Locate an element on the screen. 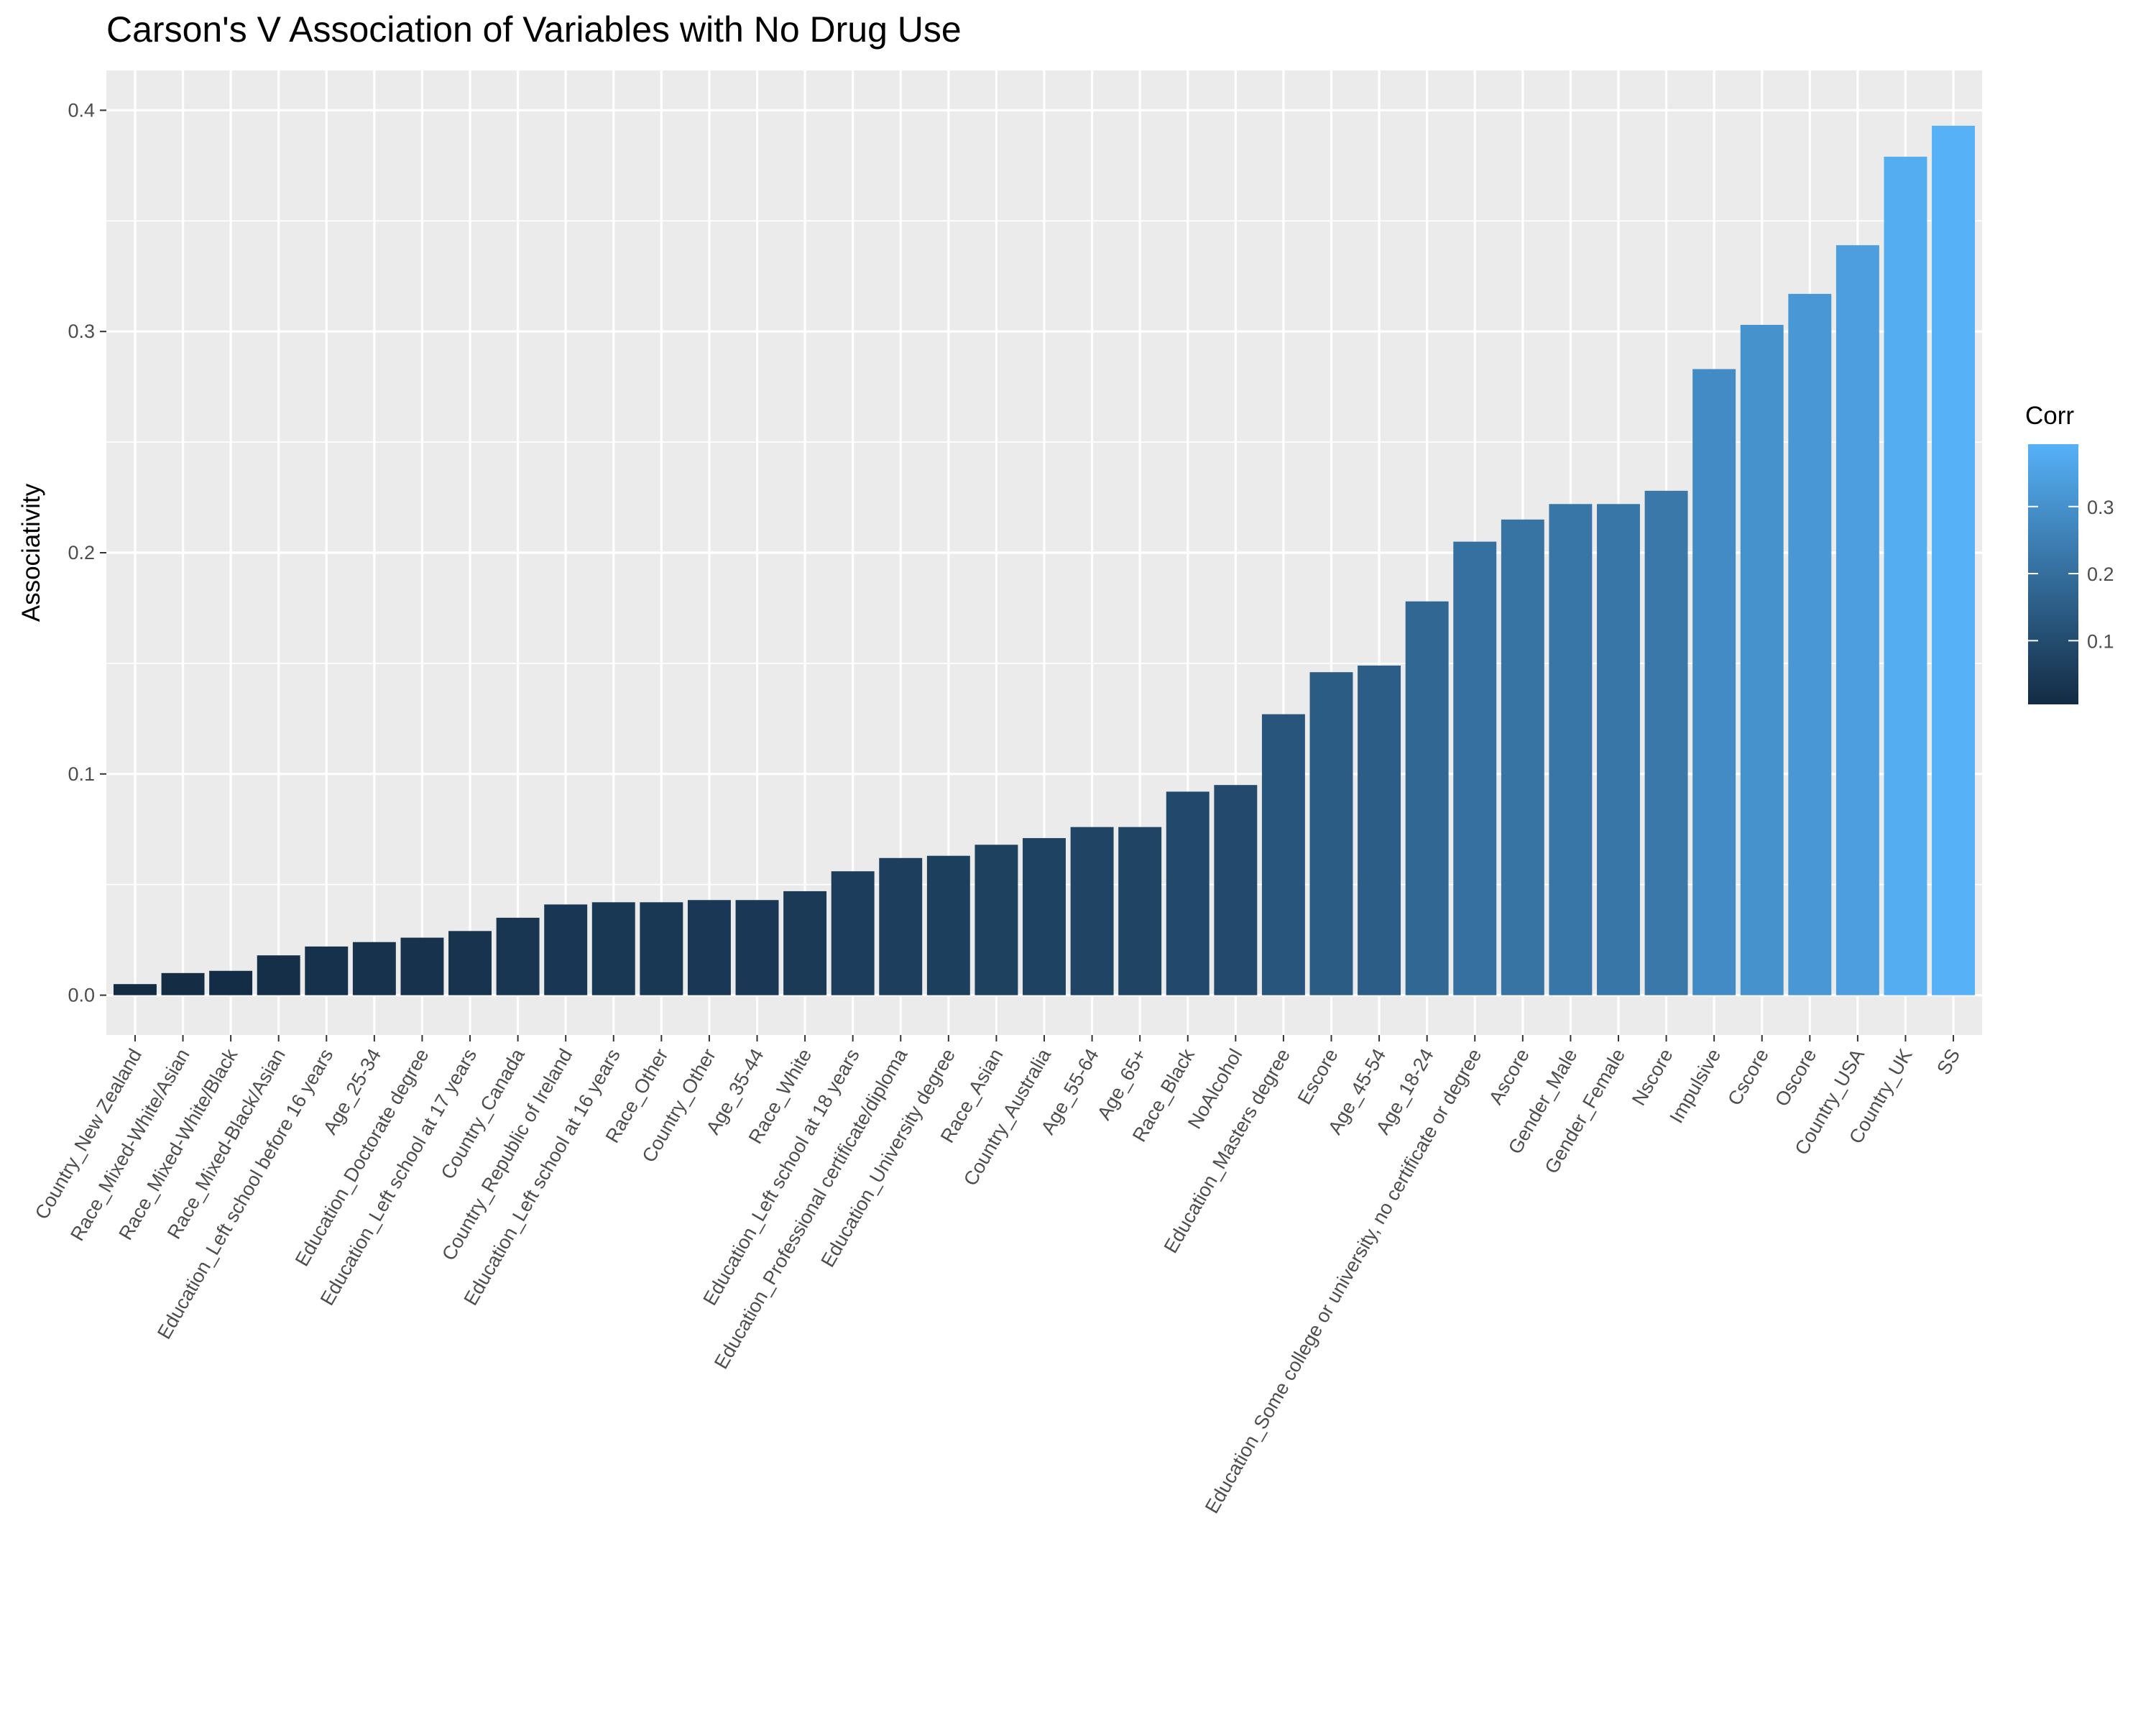 This screenshot has width=2156, height=1725. y-tick-label: 0.4 is located at coordinates (81, 110).